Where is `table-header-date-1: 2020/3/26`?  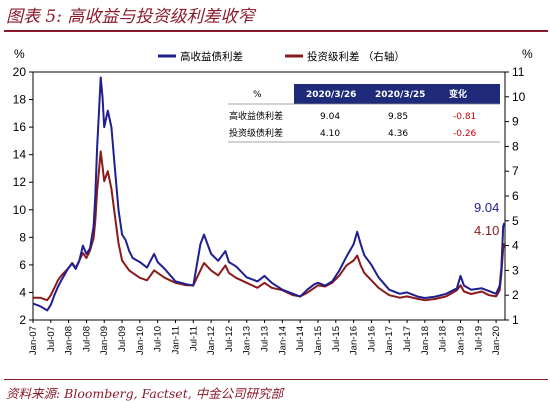 table-header-date-1: 2020/3/26 is located at coordinates (331, 95).